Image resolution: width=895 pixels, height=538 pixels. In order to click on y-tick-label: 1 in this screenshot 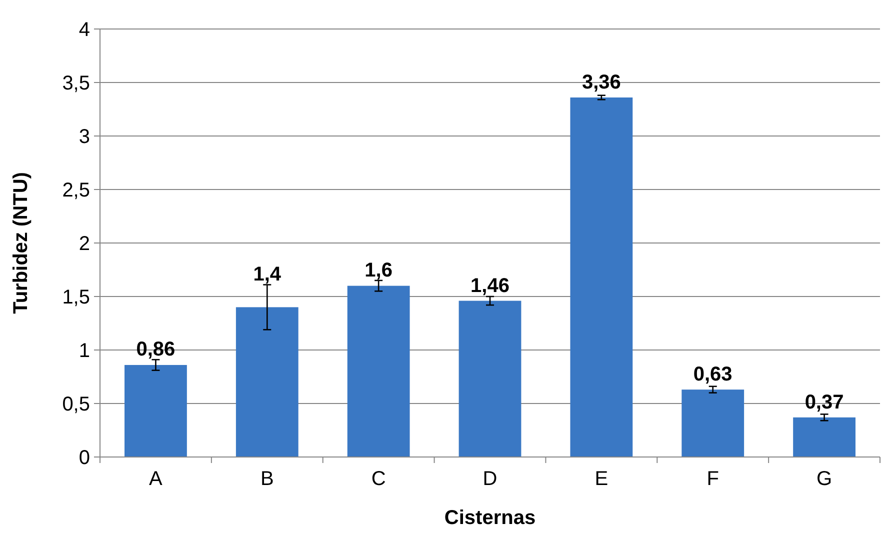, I will do `click(84, 351)`.